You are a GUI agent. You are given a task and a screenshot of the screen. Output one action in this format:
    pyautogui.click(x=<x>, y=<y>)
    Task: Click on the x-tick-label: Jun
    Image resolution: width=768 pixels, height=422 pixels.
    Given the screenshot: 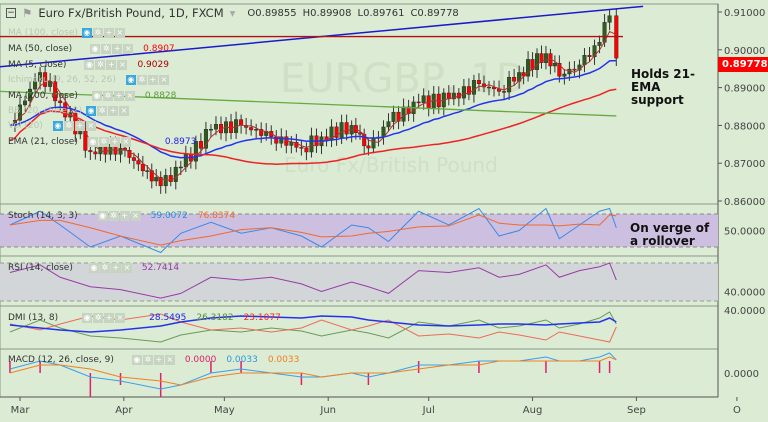 What is the action you would take?
    pyautogui.click(x=327, y=410)
    